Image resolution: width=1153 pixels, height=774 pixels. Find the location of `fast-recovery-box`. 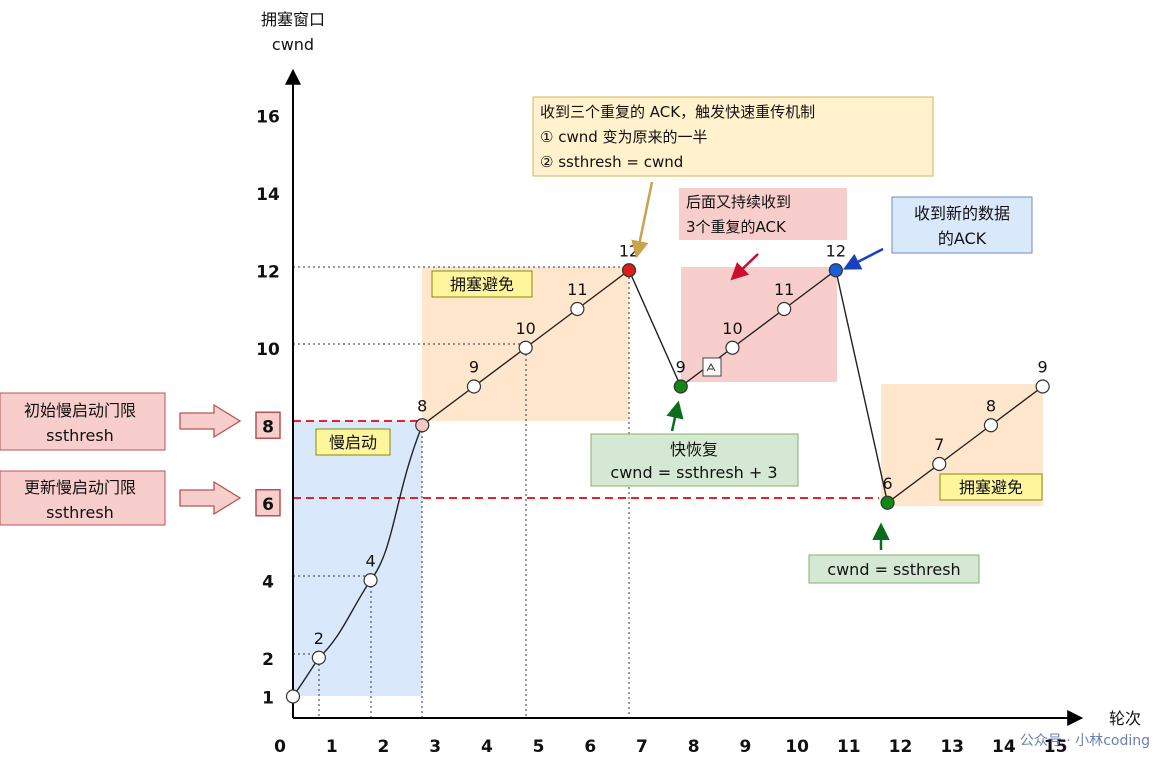

fast-recovery-box is located at coordinates (694, 460).